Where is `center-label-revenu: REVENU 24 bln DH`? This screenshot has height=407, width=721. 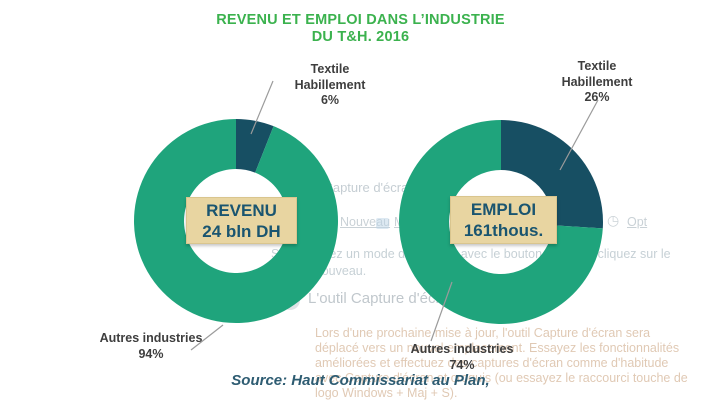 center-label-revenu: REVENU 24 bln DH is located at coordinates (241, 220).